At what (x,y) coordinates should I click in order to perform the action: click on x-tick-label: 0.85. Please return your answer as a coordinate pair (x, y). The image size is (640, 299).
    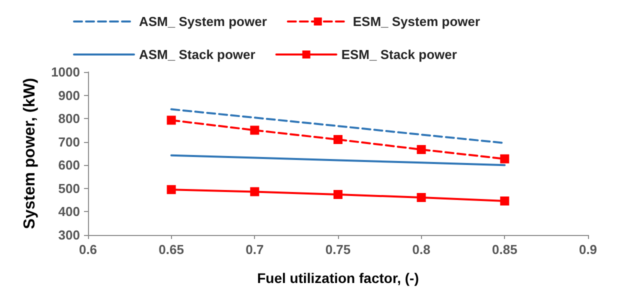
    Looking at the image, I should click on (505, 249).